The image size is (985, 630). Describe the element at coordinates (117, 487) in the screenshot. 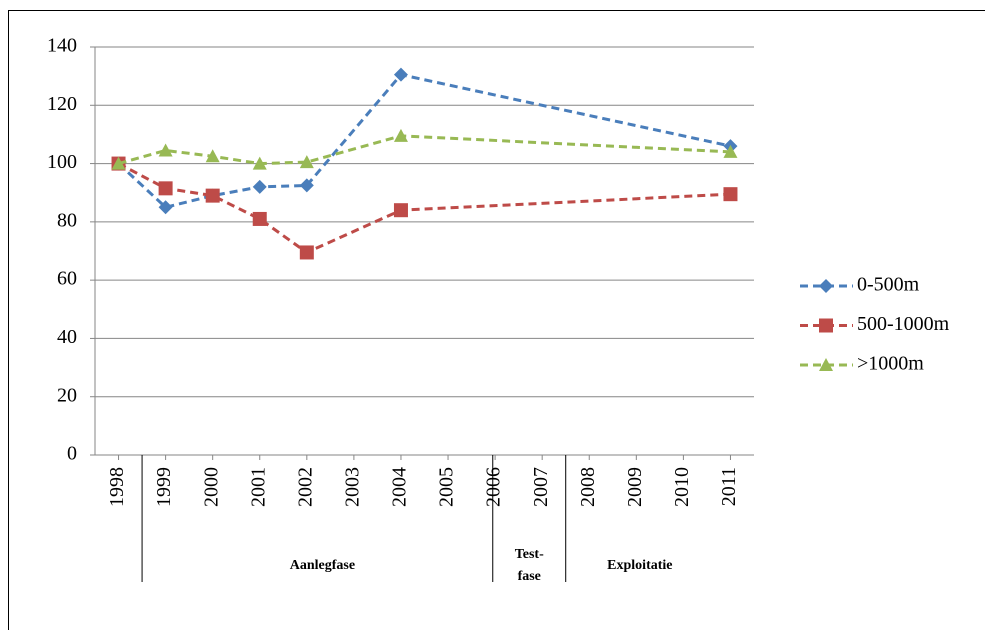

I see `x-tick-label: 1998` at that location.